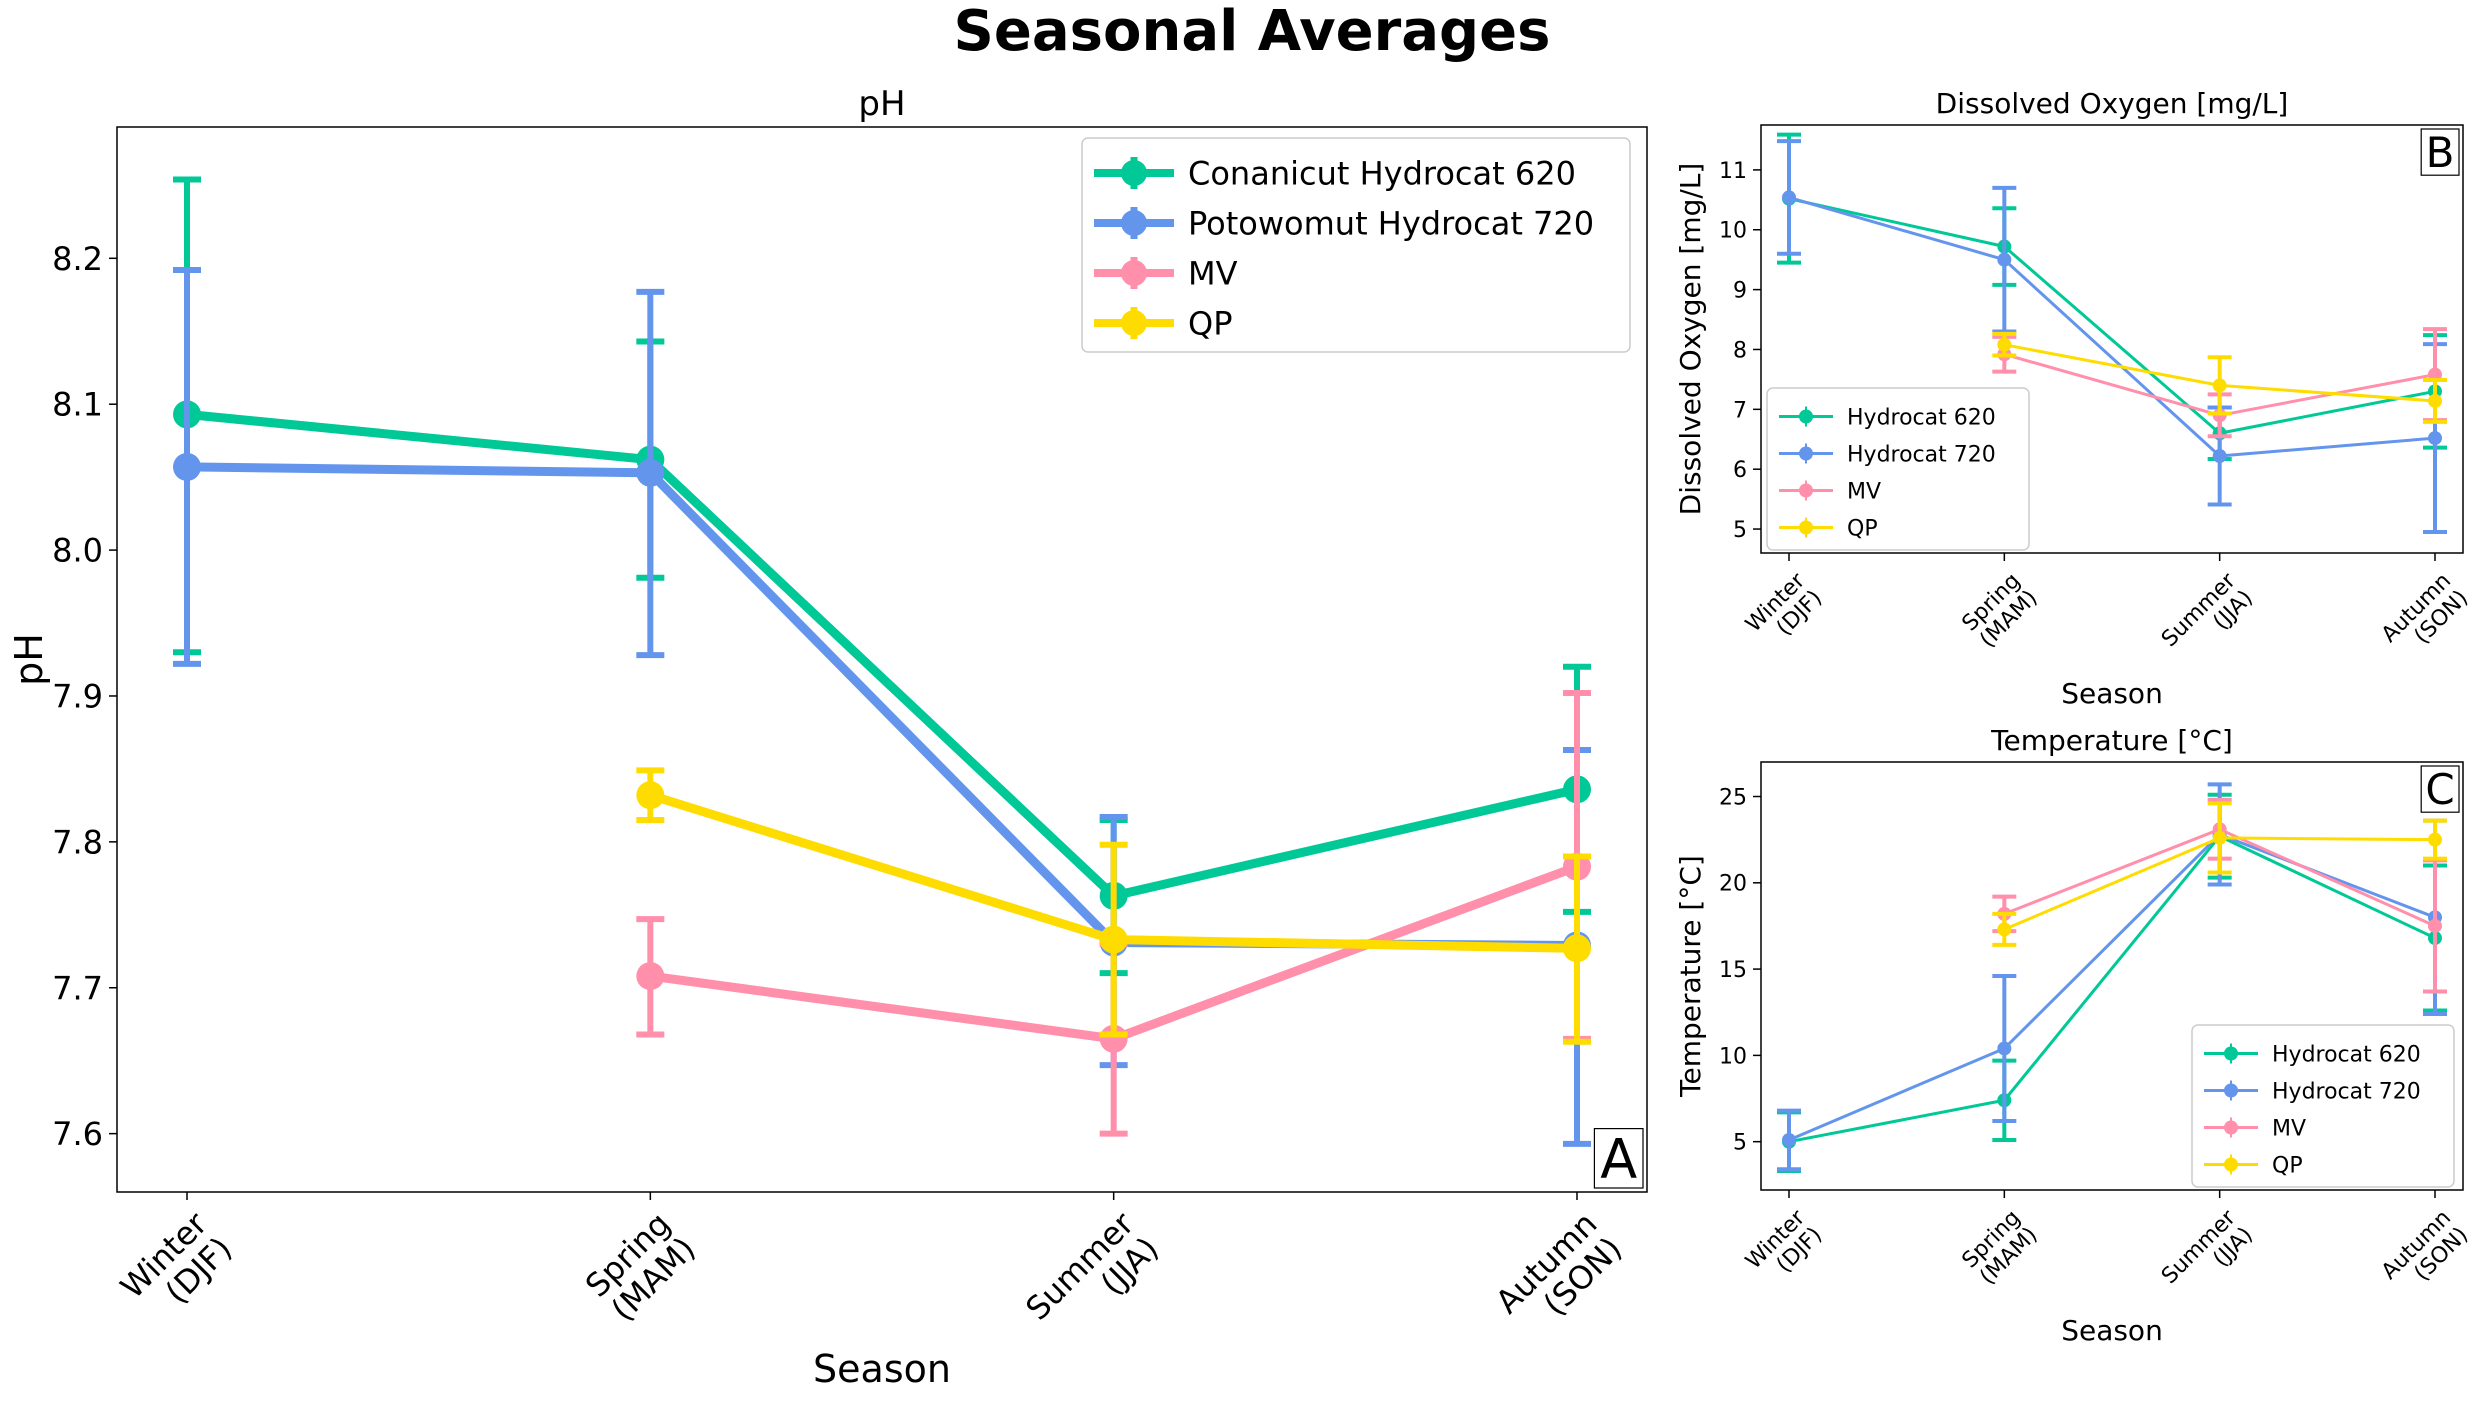 This screenshot has height=1405, width=2483. Describe the element at coordinates (77, 1134) in the screenshot. I see `y-tick-label: 7.6` at that location.